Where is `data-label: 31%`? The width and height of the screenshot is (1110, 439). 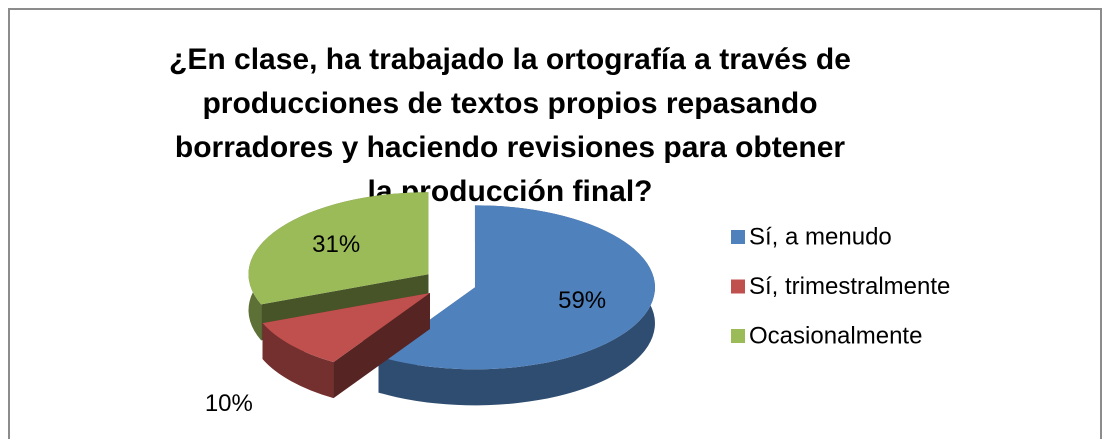 data-label: 31% is located at coordinates (336, 244).